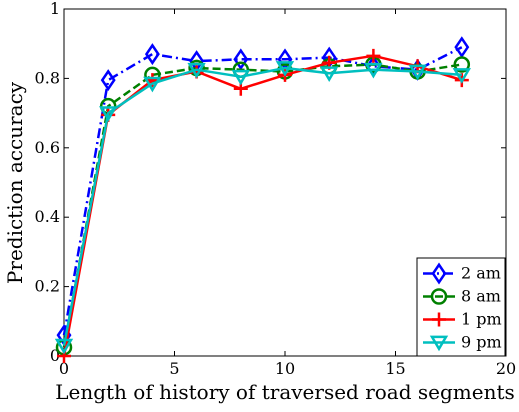 The height and width of the screenshot is (412, 519). Describe the element at coordinates (55, 9) in the screenshot. I see `y-tick-label: 1` at that location.